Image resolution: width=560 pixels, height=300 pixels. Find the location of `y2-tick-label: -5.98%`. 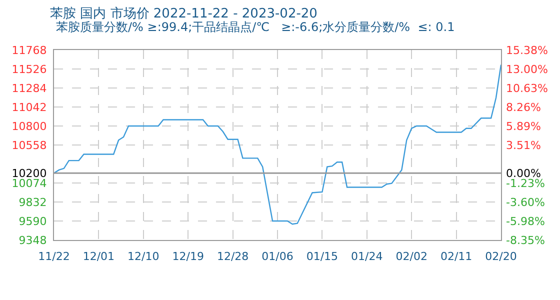

y2-tick-label: -5.98% is located at coordinates (525, 221).